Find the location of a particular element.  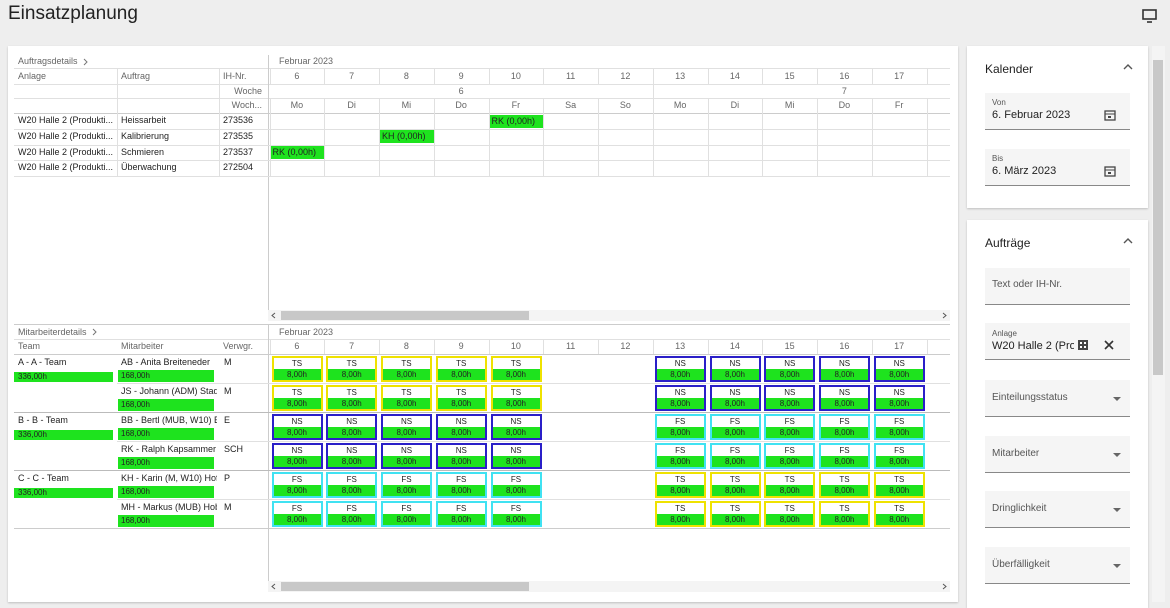

team-name: B - B - Team is located at coordinates (43, 420).